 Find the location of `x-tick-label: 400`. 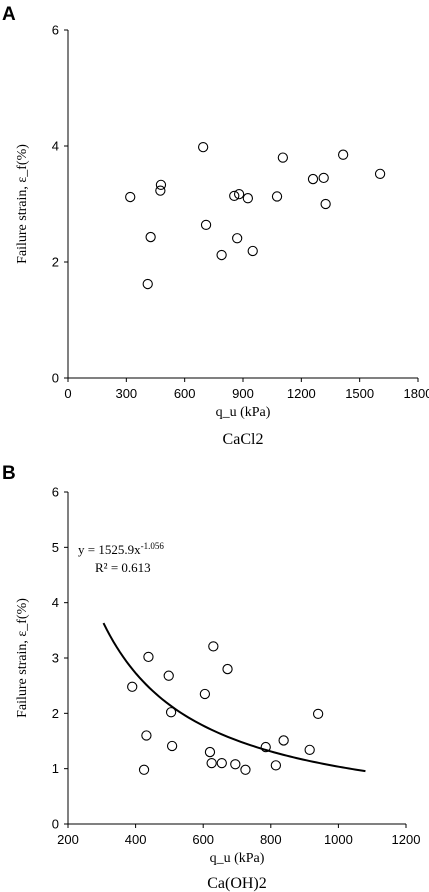

x-tick-label: 400 is located at coordinates (136, 839).